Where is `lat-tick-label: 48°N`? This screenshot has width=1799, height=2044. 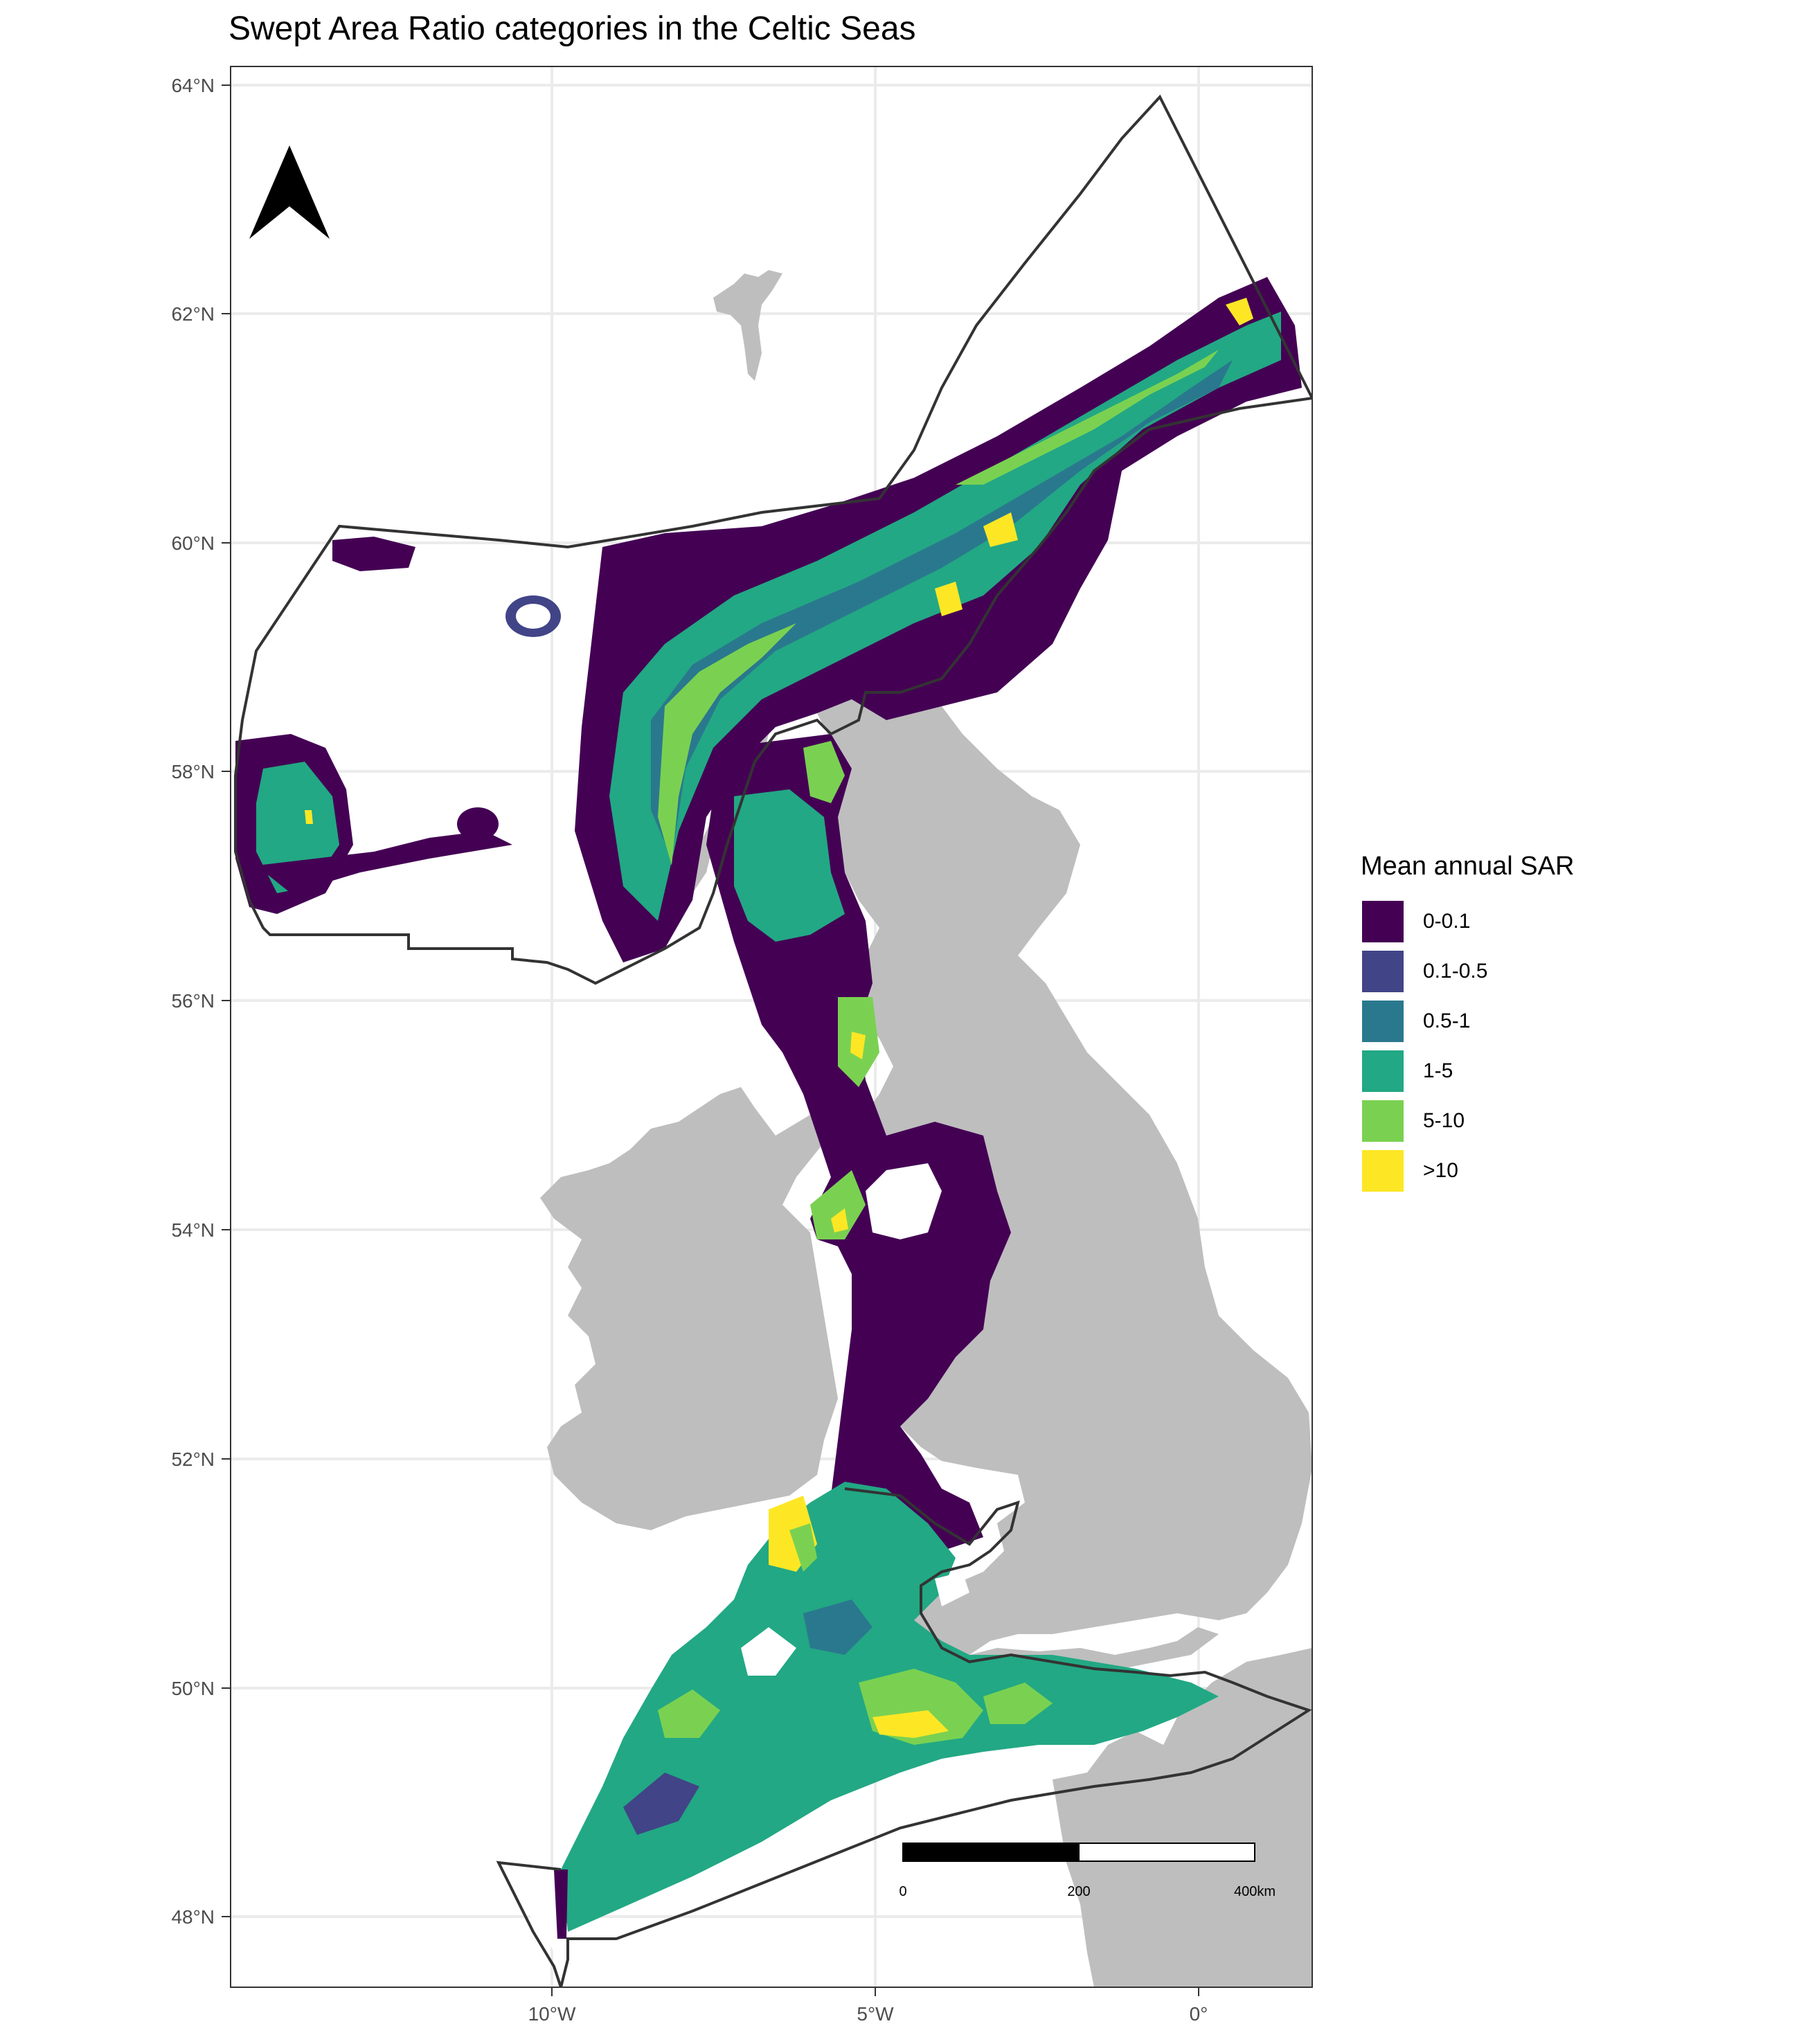 lat-tick-label: 48°N is located at coordinates (193, 1917).